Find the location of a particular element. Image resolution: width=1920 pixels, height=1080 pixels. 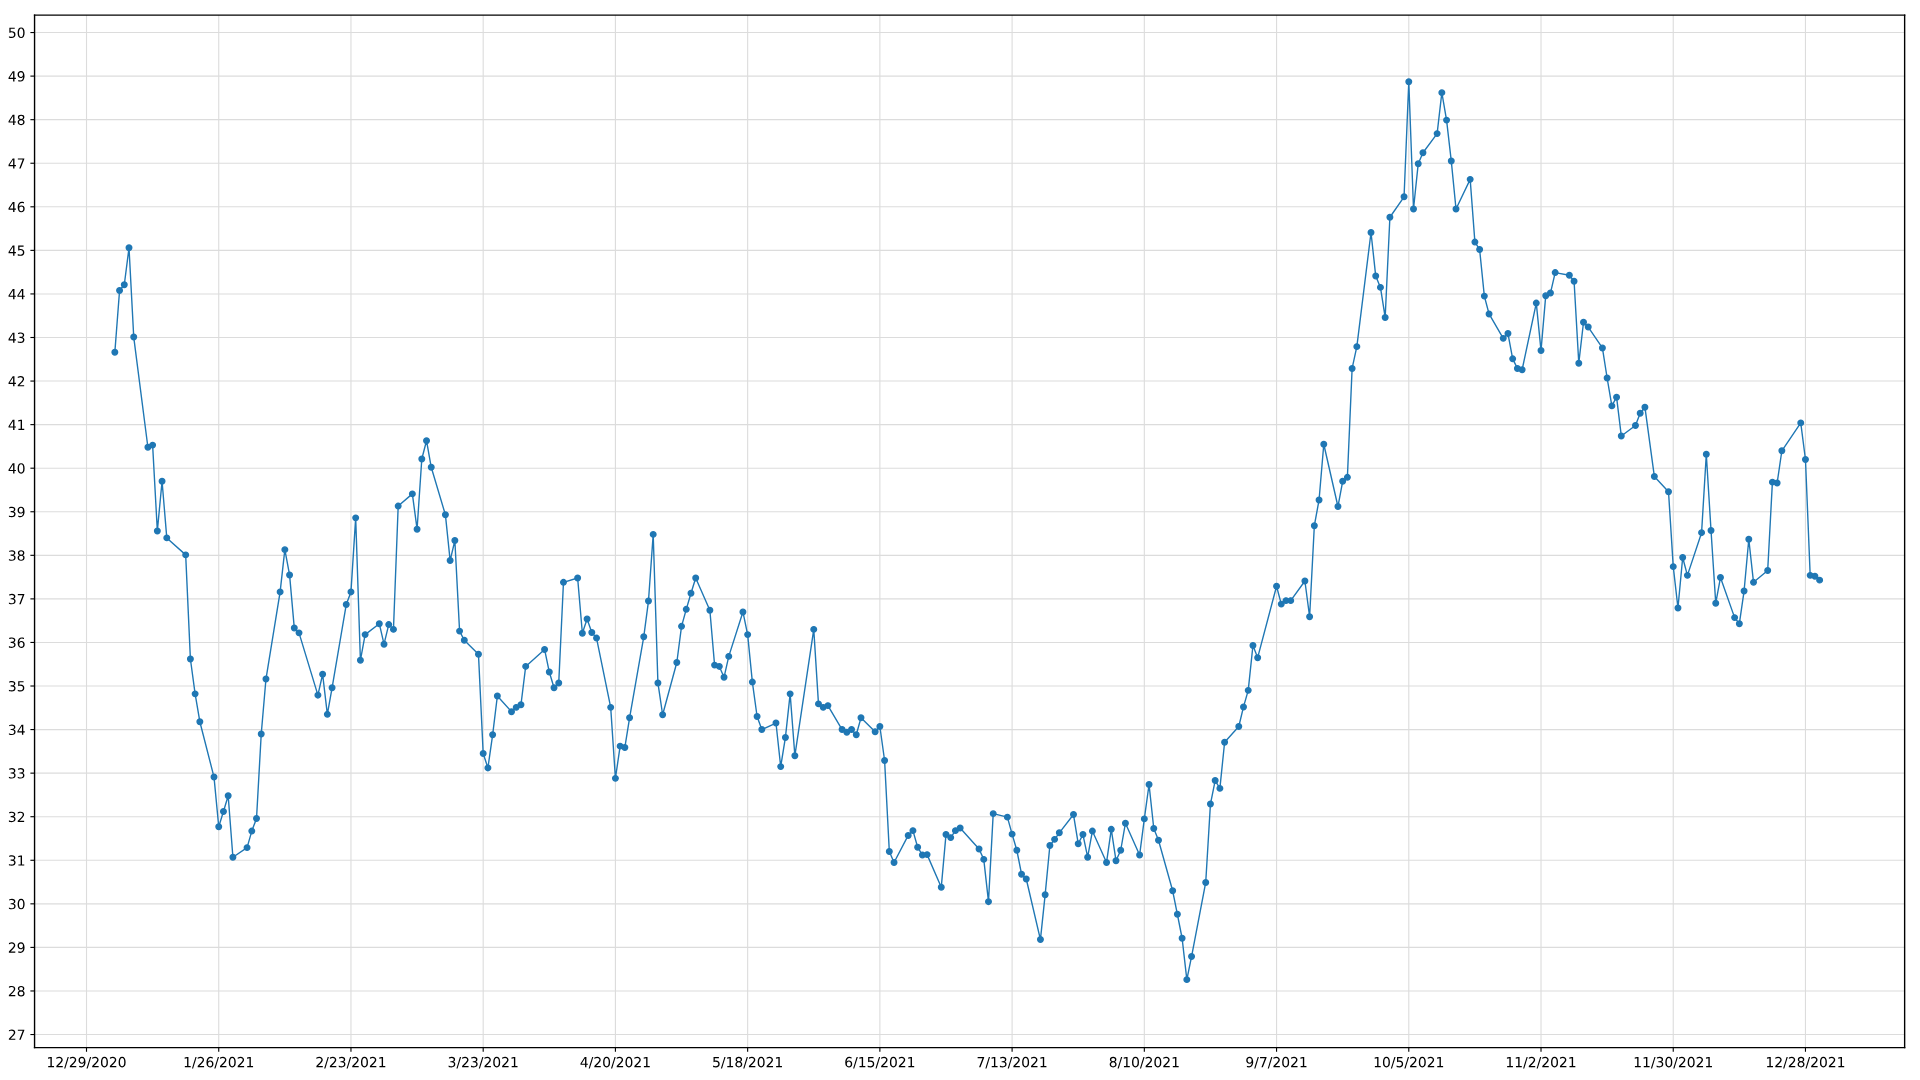

y-tick-label: 43 is located at coordinates (16, 337).